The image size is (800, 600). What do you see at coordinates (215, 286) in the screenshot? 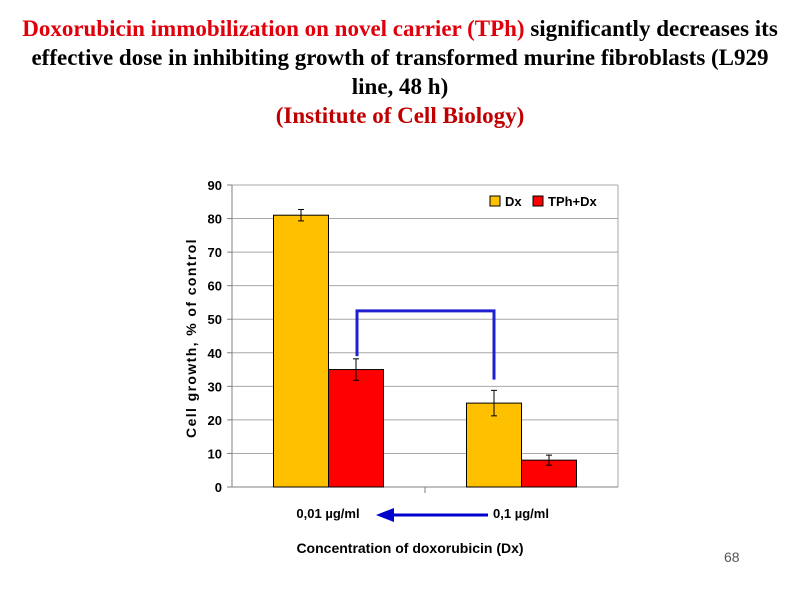
I see `y-tick-label: 60` at bounding box center [215, 286].